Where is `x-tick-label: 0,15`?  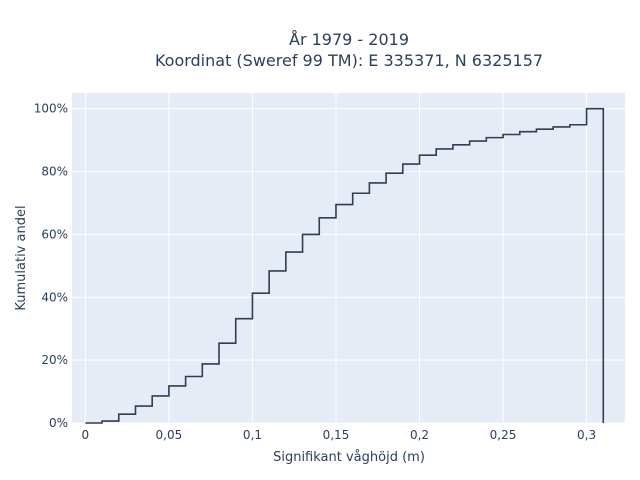
x-tick-label: 0,15 is located at coordinates (336, 435).